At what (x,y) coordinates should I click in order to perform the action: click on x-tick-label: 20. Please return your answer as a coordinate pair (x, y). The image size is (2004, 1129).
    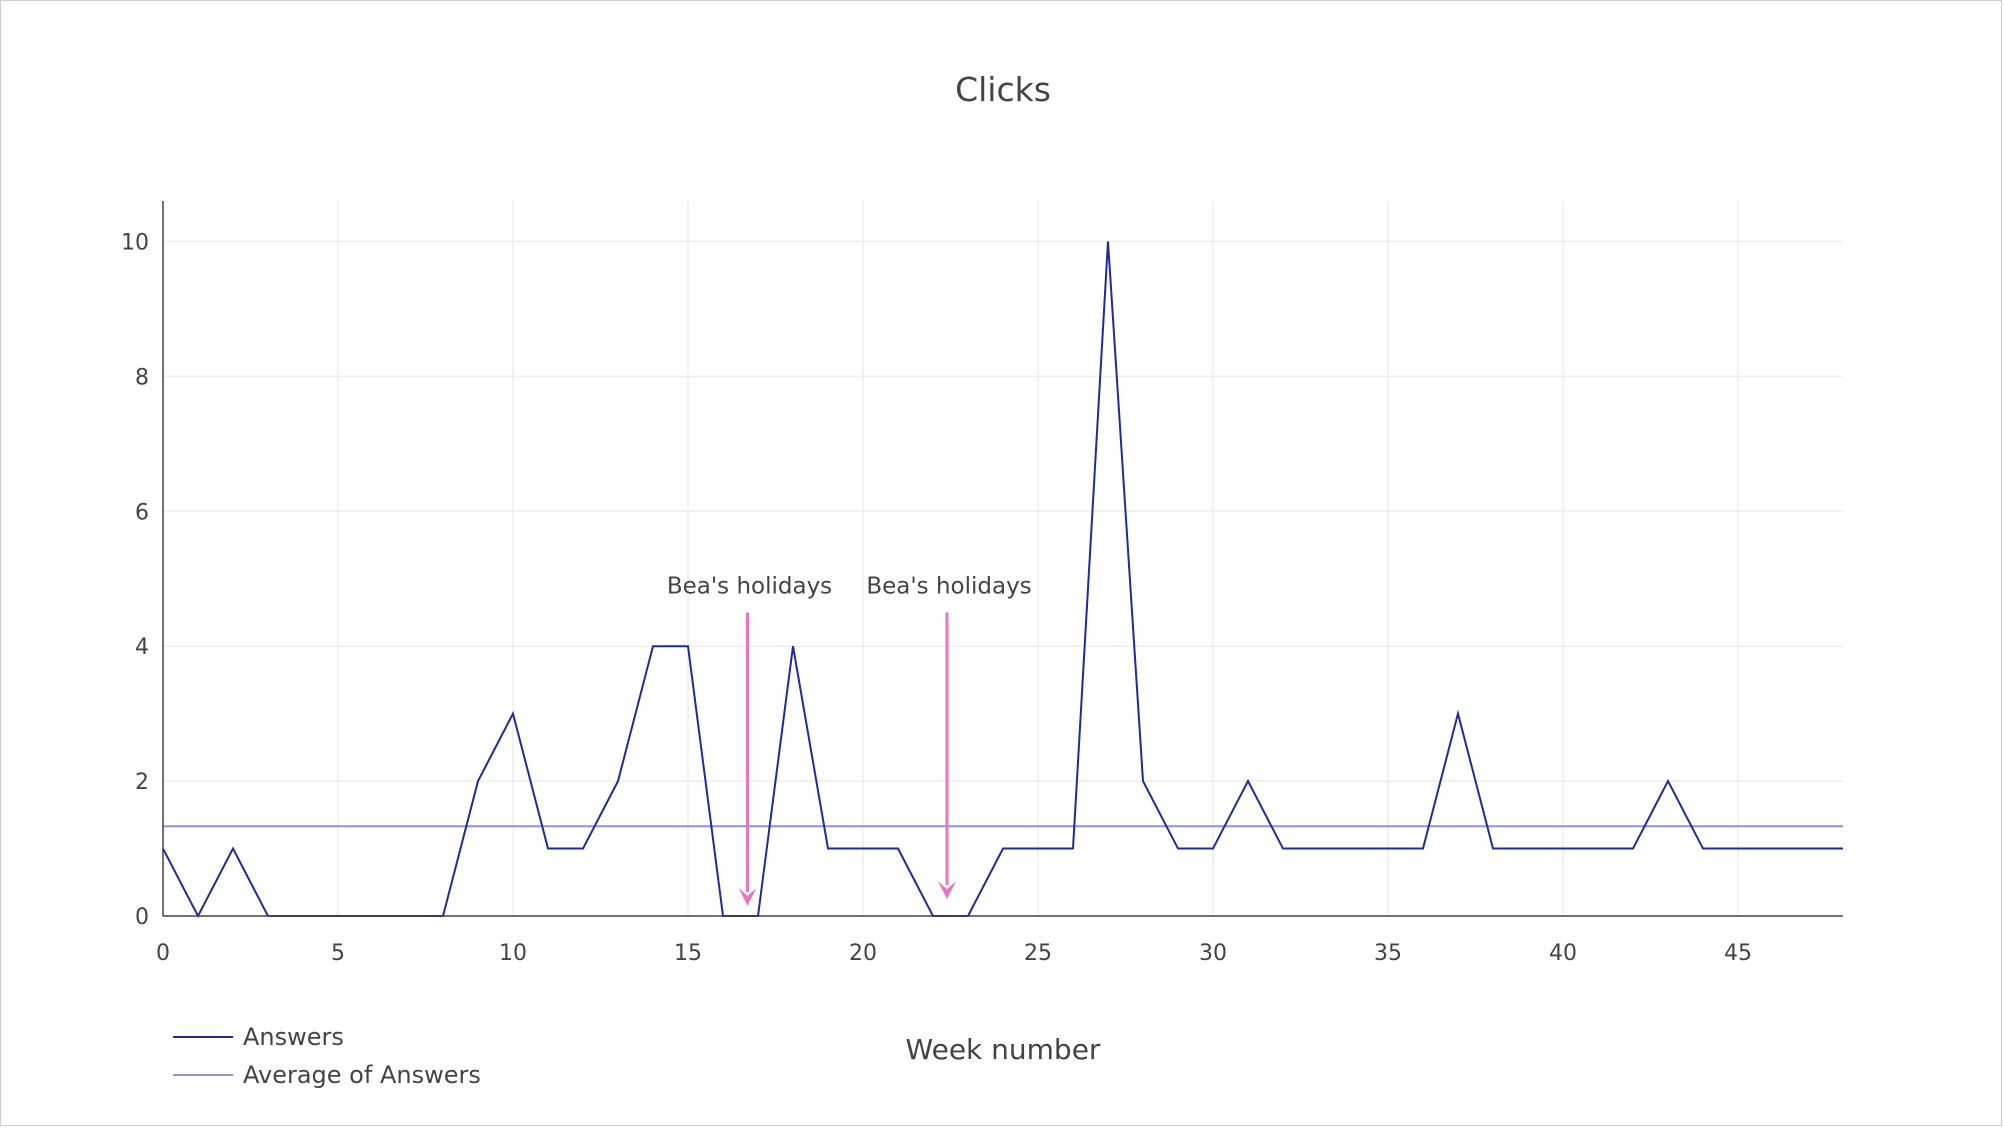
    Looking at the image, I should click on (863, 953).